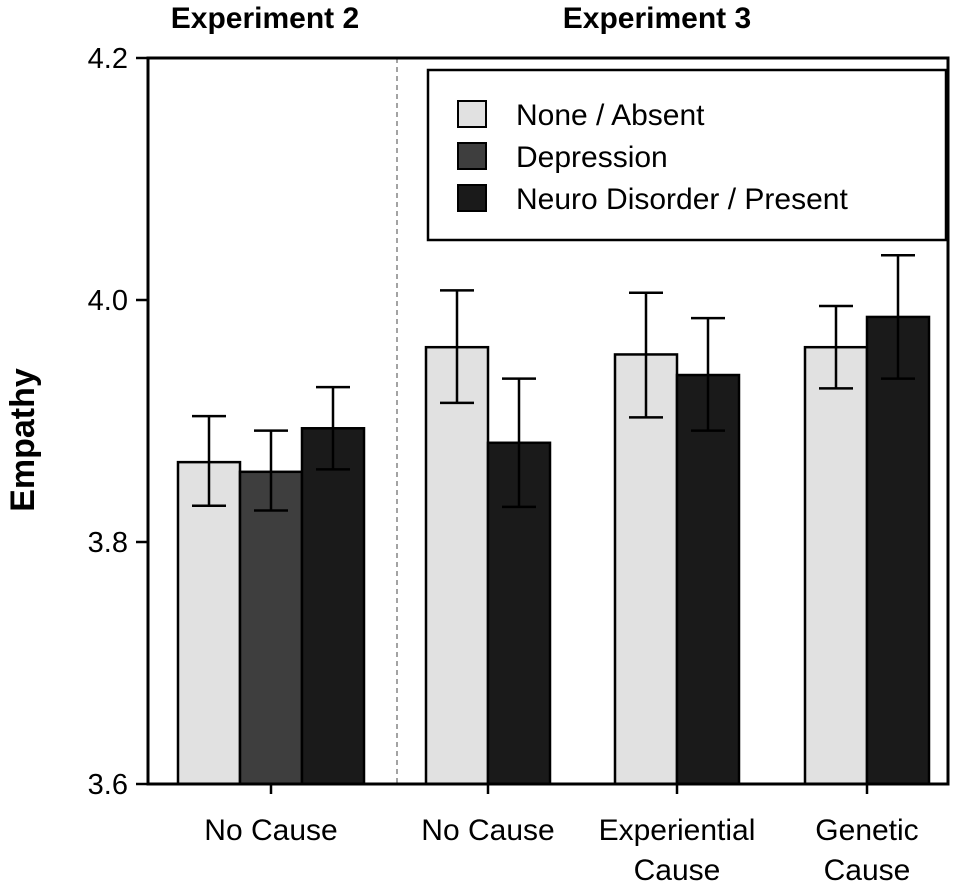 The width and height of the screenshot is (960, 885). What do you see at coordinates (836, 347) in the screenshot?
I see `errorbar-experiment-3-genetic-cause-none-absent` at bounding box center [836, 347].